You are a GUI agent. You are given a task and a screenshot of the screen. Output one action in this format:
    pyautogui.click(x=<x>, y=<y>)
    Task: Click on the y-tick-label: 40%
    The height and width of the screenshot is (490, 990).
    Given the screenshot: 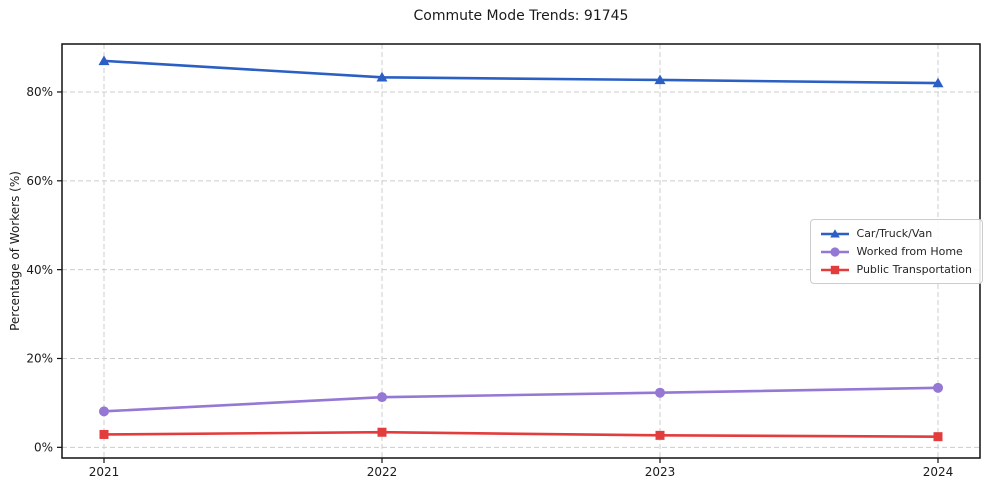 What is the action you would take?
    pyautogui.click(x=39, y=270)
    